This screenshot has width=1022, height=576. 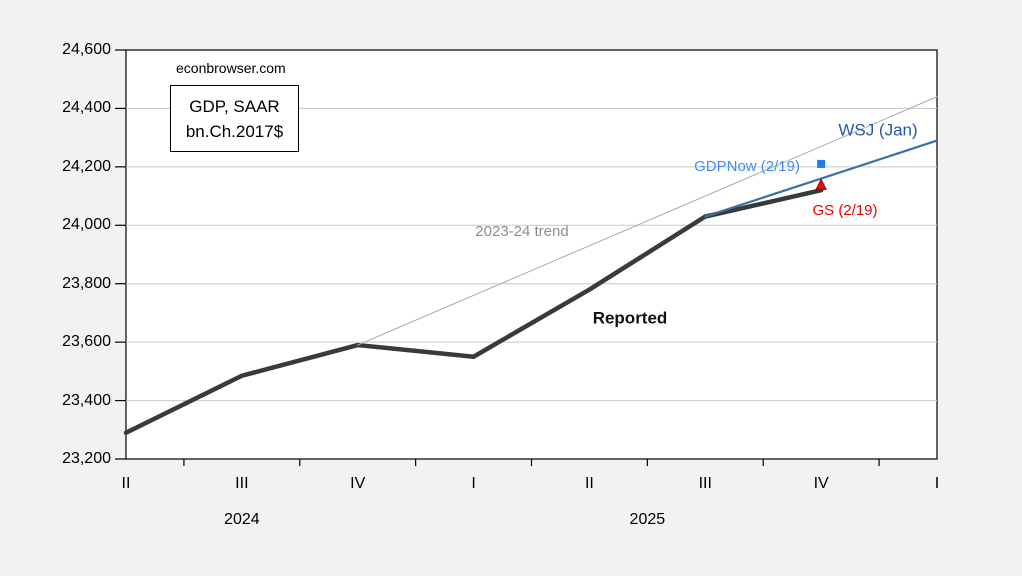 What do you see at coordinates (86, 342) in the screenshot?
I see `y-tick-label: 23,600` at bounding box center [86, 342].